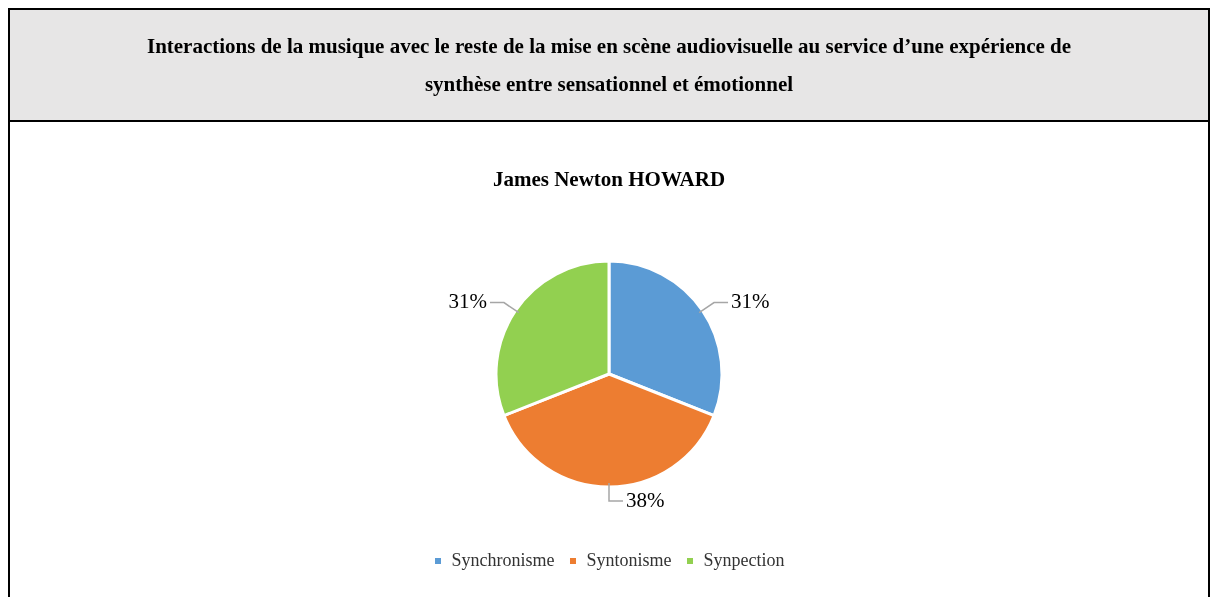 Image resolution: width=1212 pixels, height=597 pixels. Describe the element at coordinates (645, 499) in the screenshot. I see `data-label: 38%` at that location.